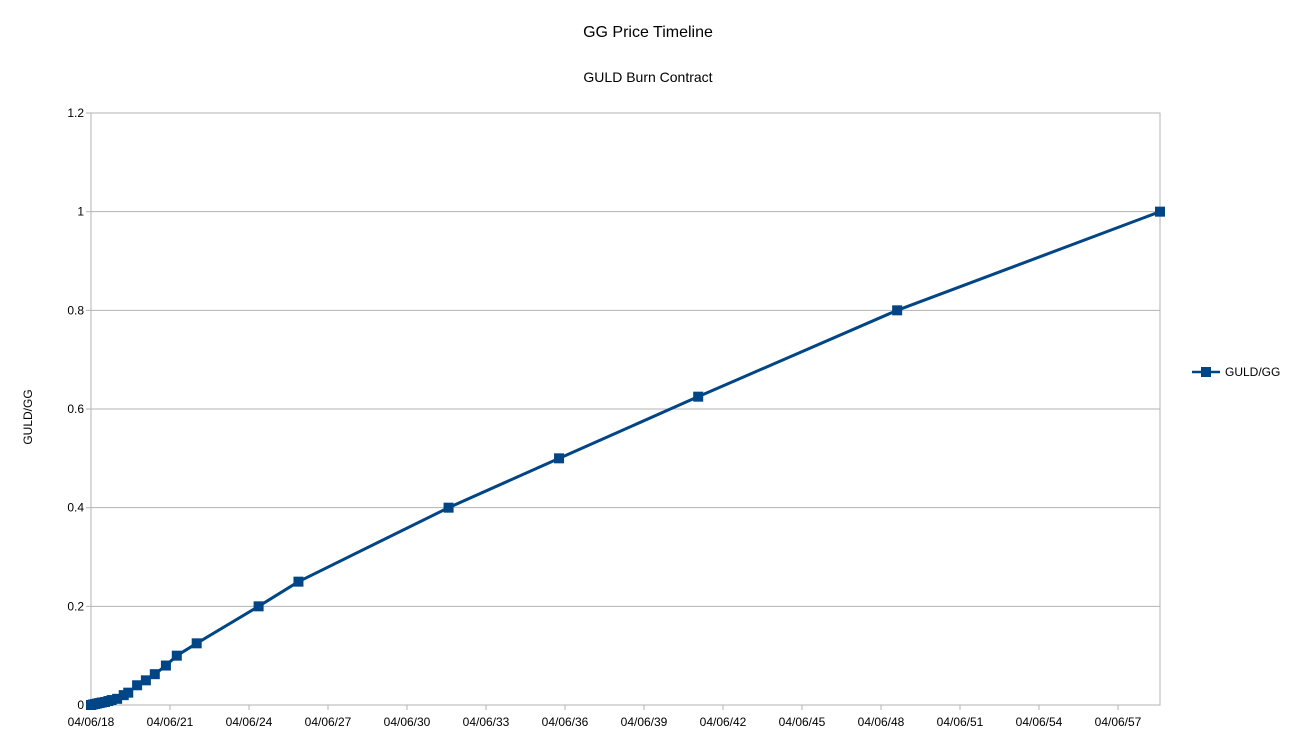 The height and width of the screenshot is (745, 1296). Describe the element at coordinates (648, 77) in the screenshot. I see `chart-subtitle: GULD Burn Contract` at that location.